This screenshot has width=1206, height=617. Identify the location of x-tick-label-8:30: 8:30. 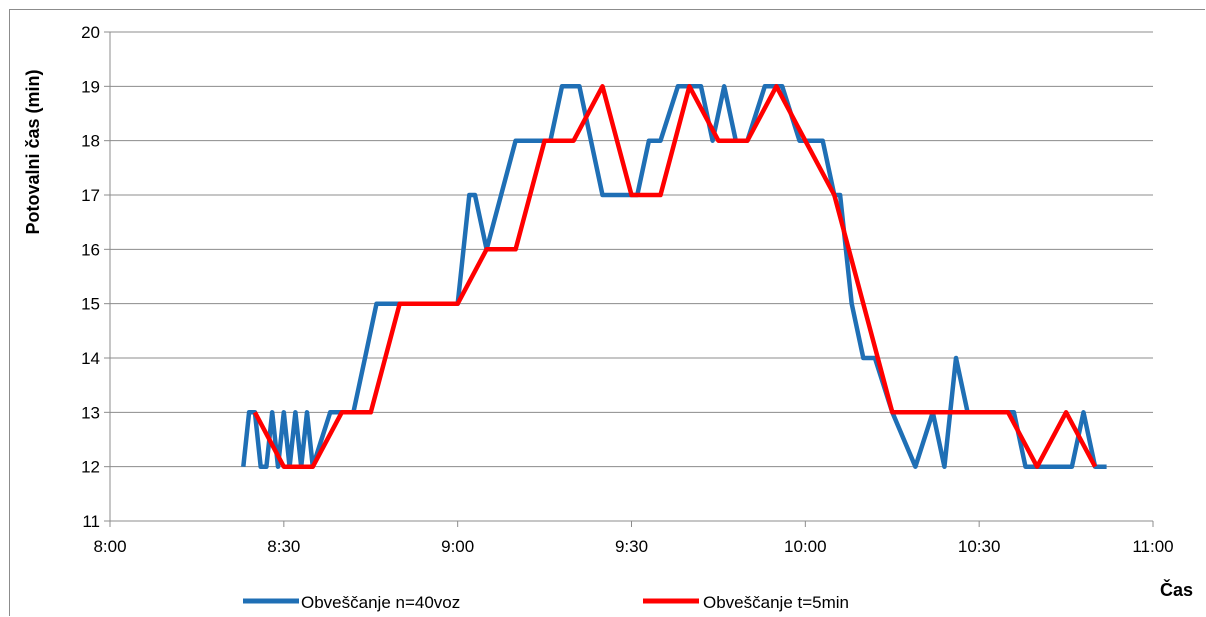
(283, 546).